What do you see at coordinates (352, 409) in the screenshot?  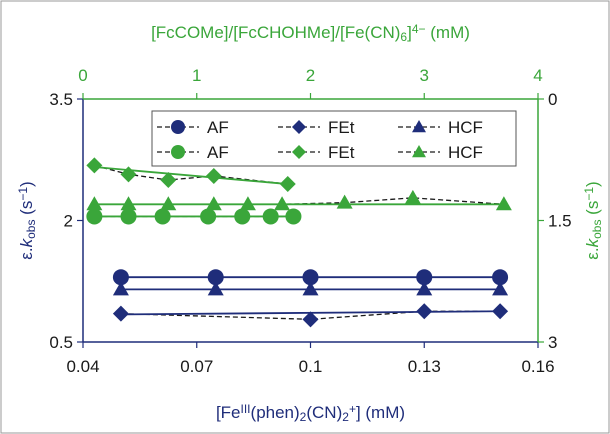 I see `bottom-axis-title-part: +` at bounding box center [352, 409].